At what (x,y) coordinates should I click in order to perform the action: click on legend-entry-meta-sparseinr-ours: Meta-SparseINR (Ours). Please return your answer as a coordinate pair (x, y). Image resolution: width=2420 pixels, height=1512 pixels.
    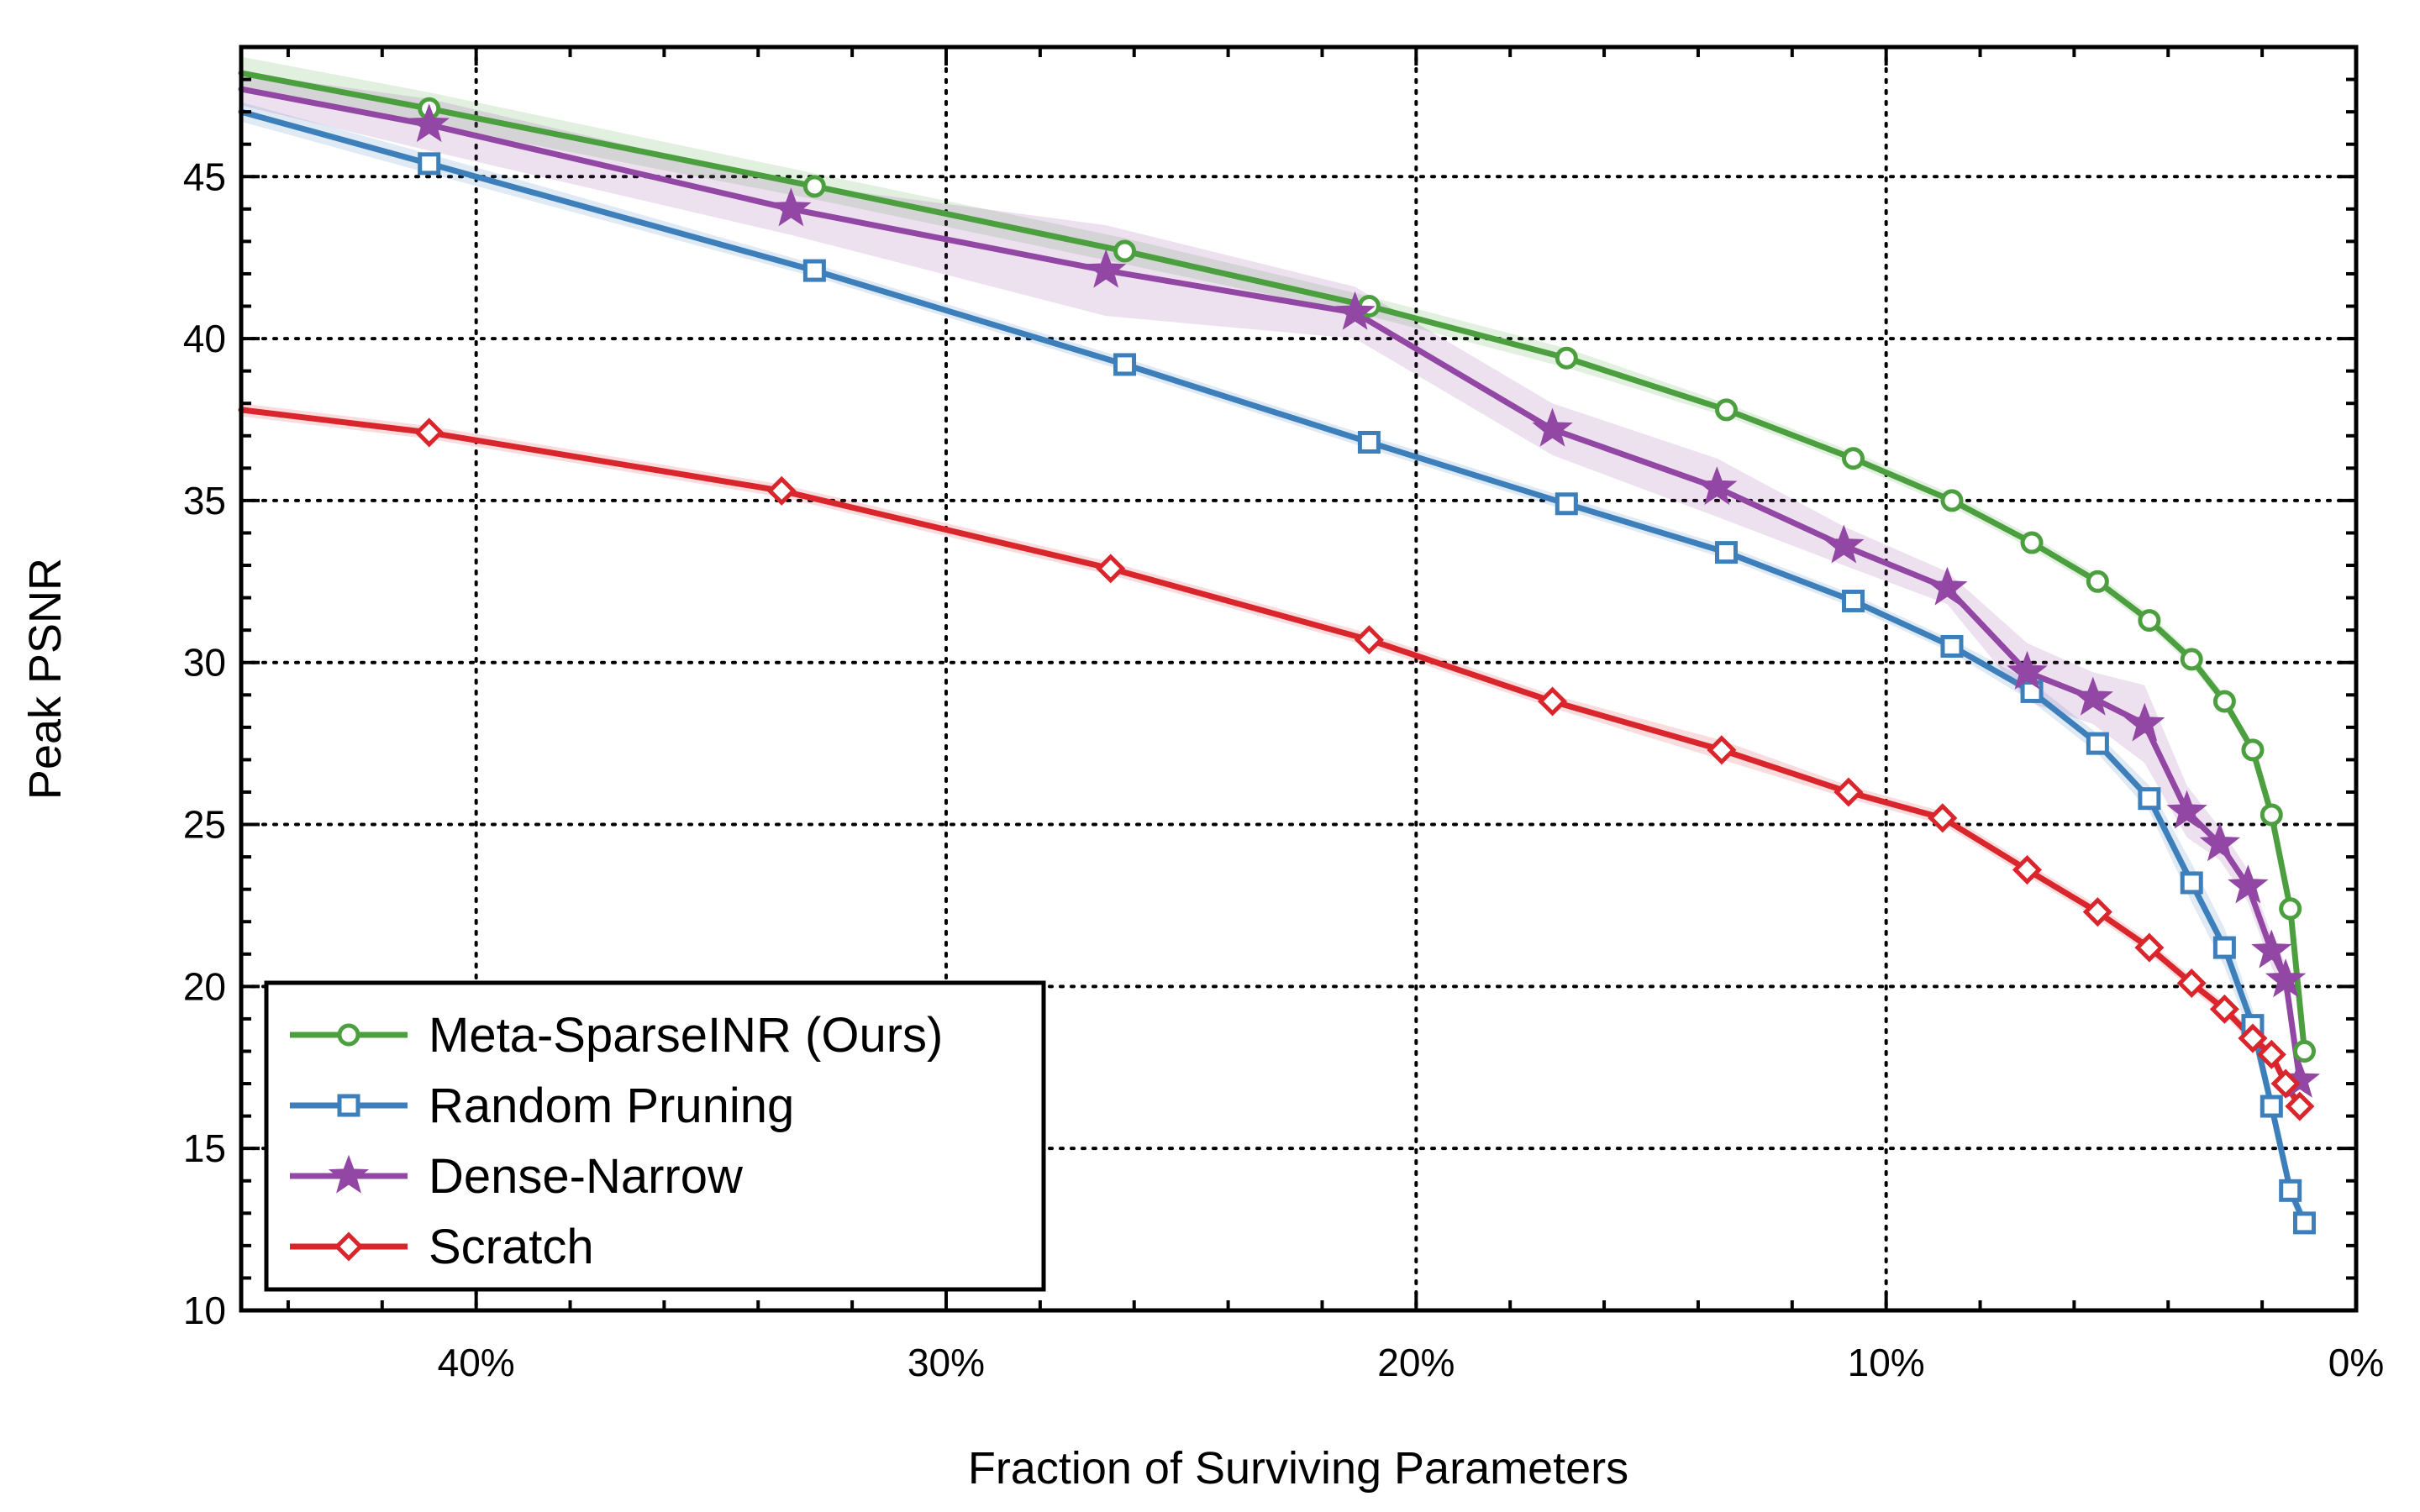
    Looking at the image, I should click on (616, 1035).